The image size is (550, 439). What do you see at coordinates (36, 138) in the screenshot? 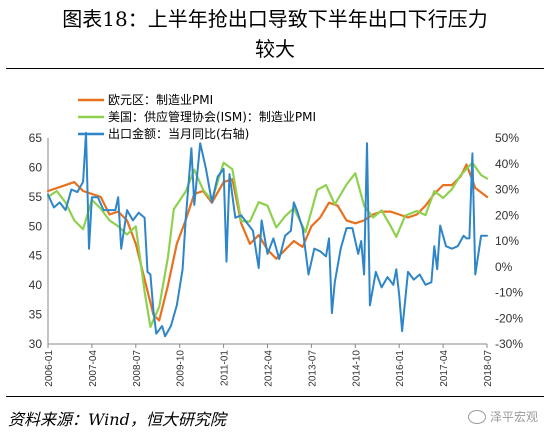
I see `left-tick-label: 65` at bounding box center [36, 138].